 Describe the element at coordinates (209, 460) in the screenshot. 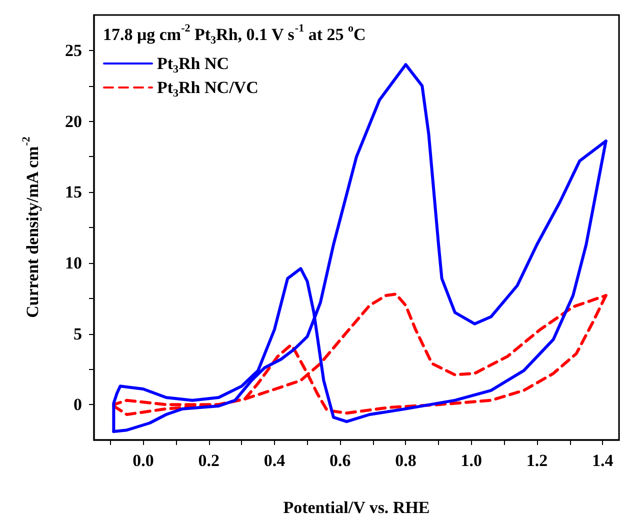

I see `x-tick-label: 0.2` at that location.